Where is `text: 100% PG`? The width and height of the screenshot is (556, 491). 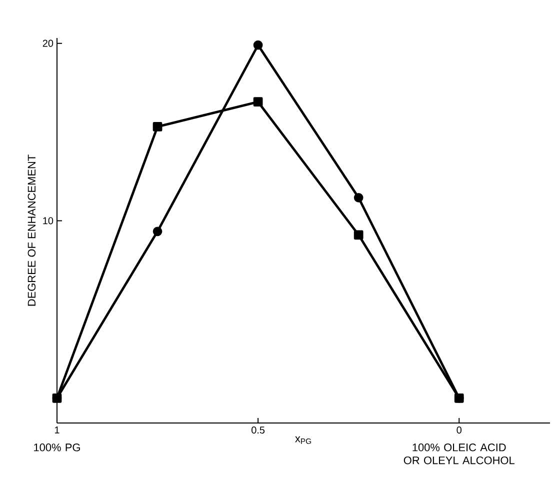
text: 100% PG is located at coordinates (57, 448).